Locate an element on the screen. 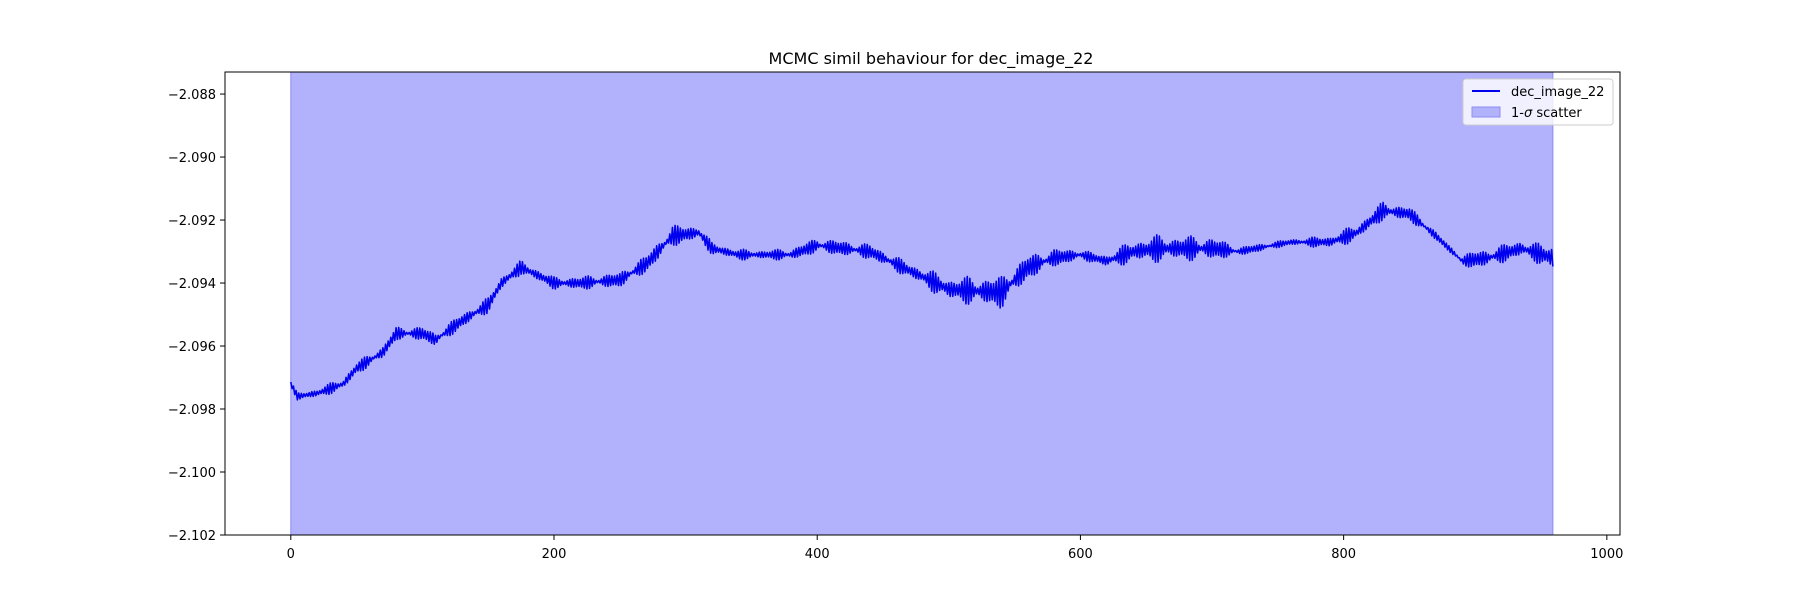 The image size is (1800, 600). y-tick-label: −2.088 is located at coordinates (192, 95).